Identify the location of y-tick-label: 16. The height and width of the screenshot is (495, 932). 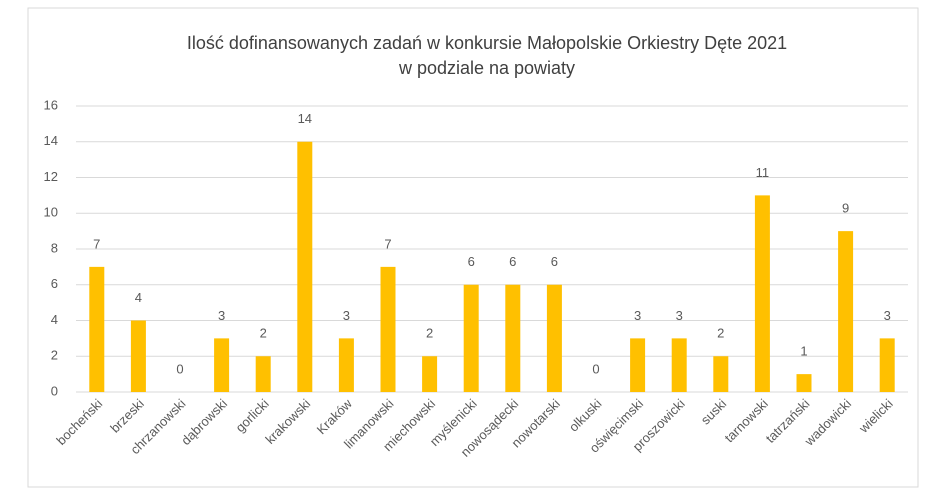
(51, 104).